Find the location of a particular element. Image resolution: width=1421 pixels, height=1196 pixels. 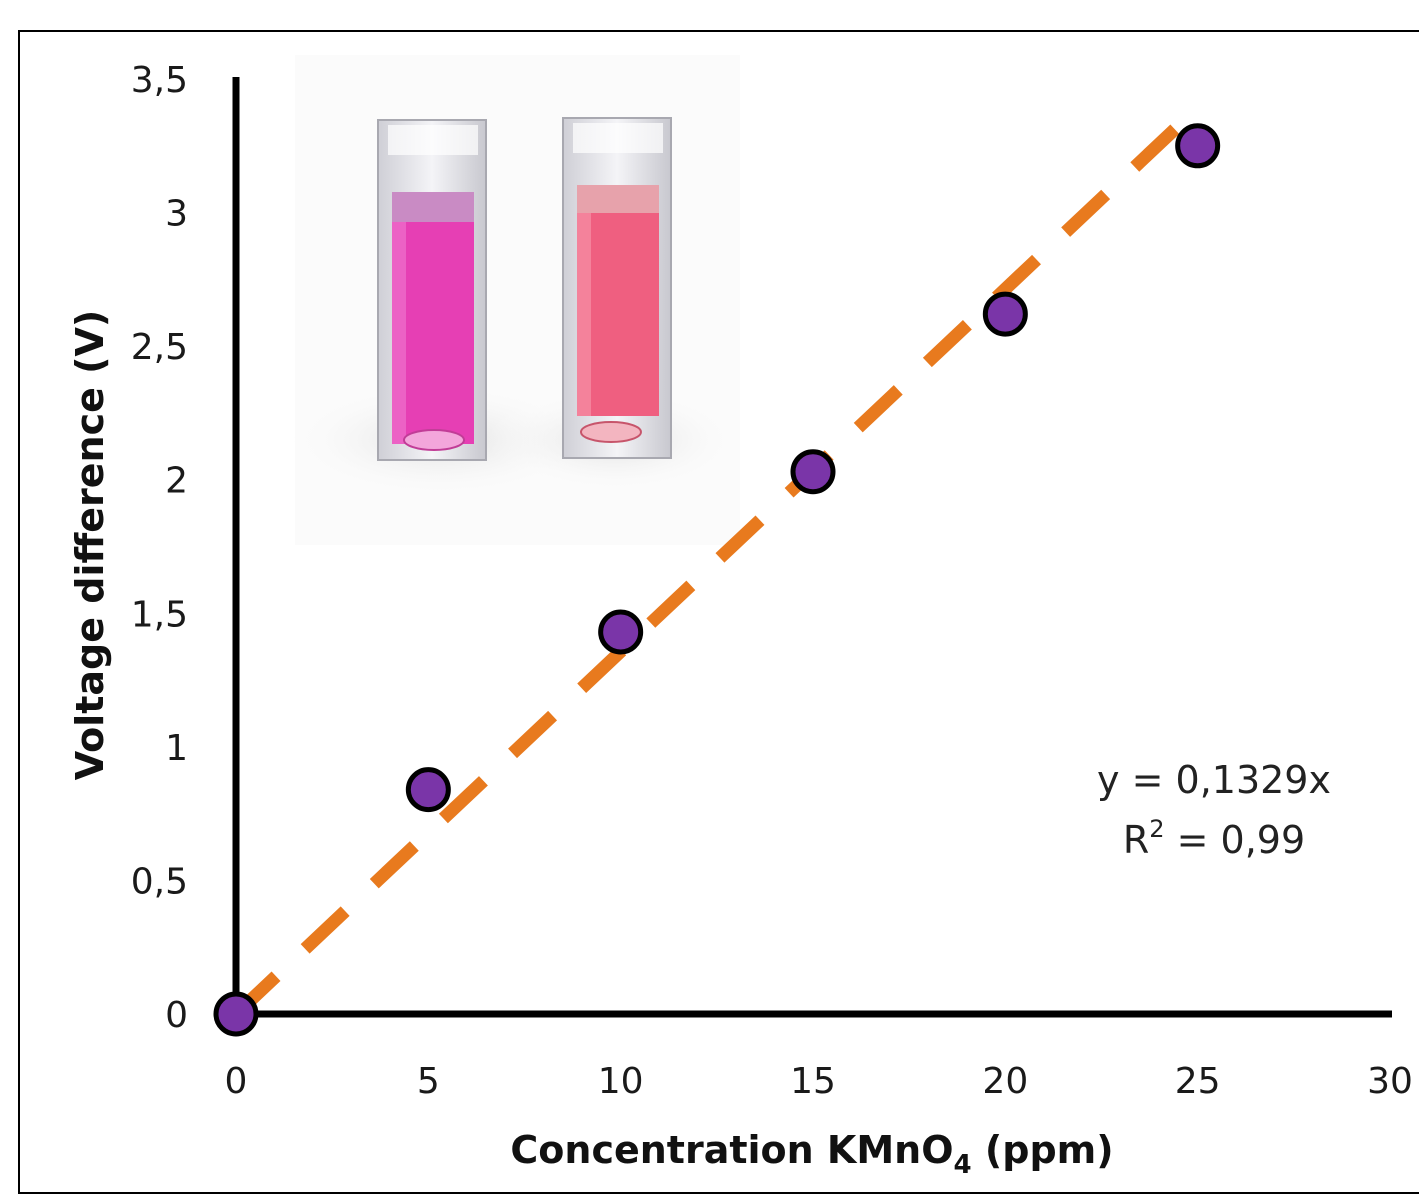

x-axis-title: Concentration KMnO4 (ppm) is located at coordinates (811, 1154).